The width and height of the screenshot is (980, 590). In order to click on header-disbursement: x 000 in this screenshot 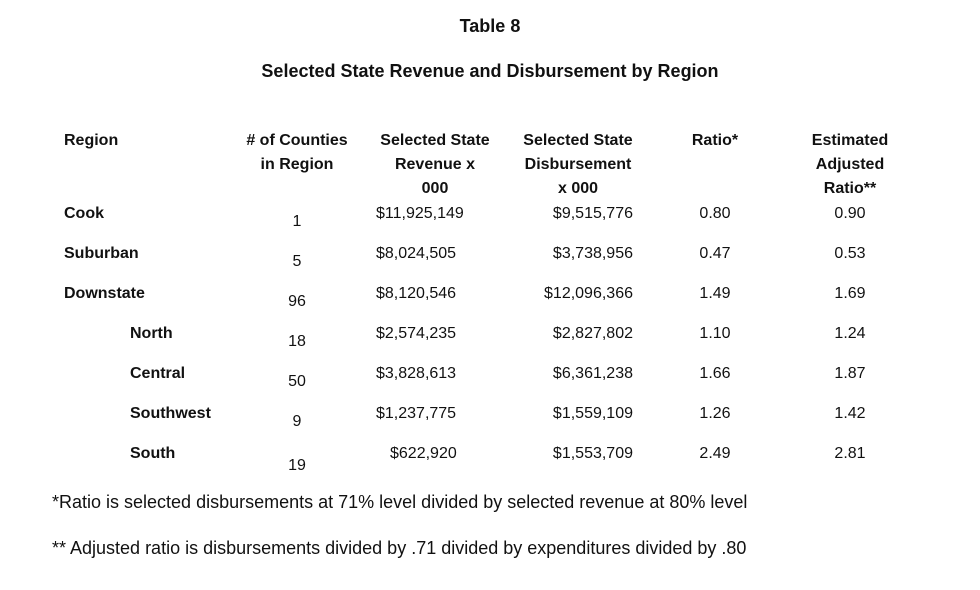, I will do `click(578, 188)`.